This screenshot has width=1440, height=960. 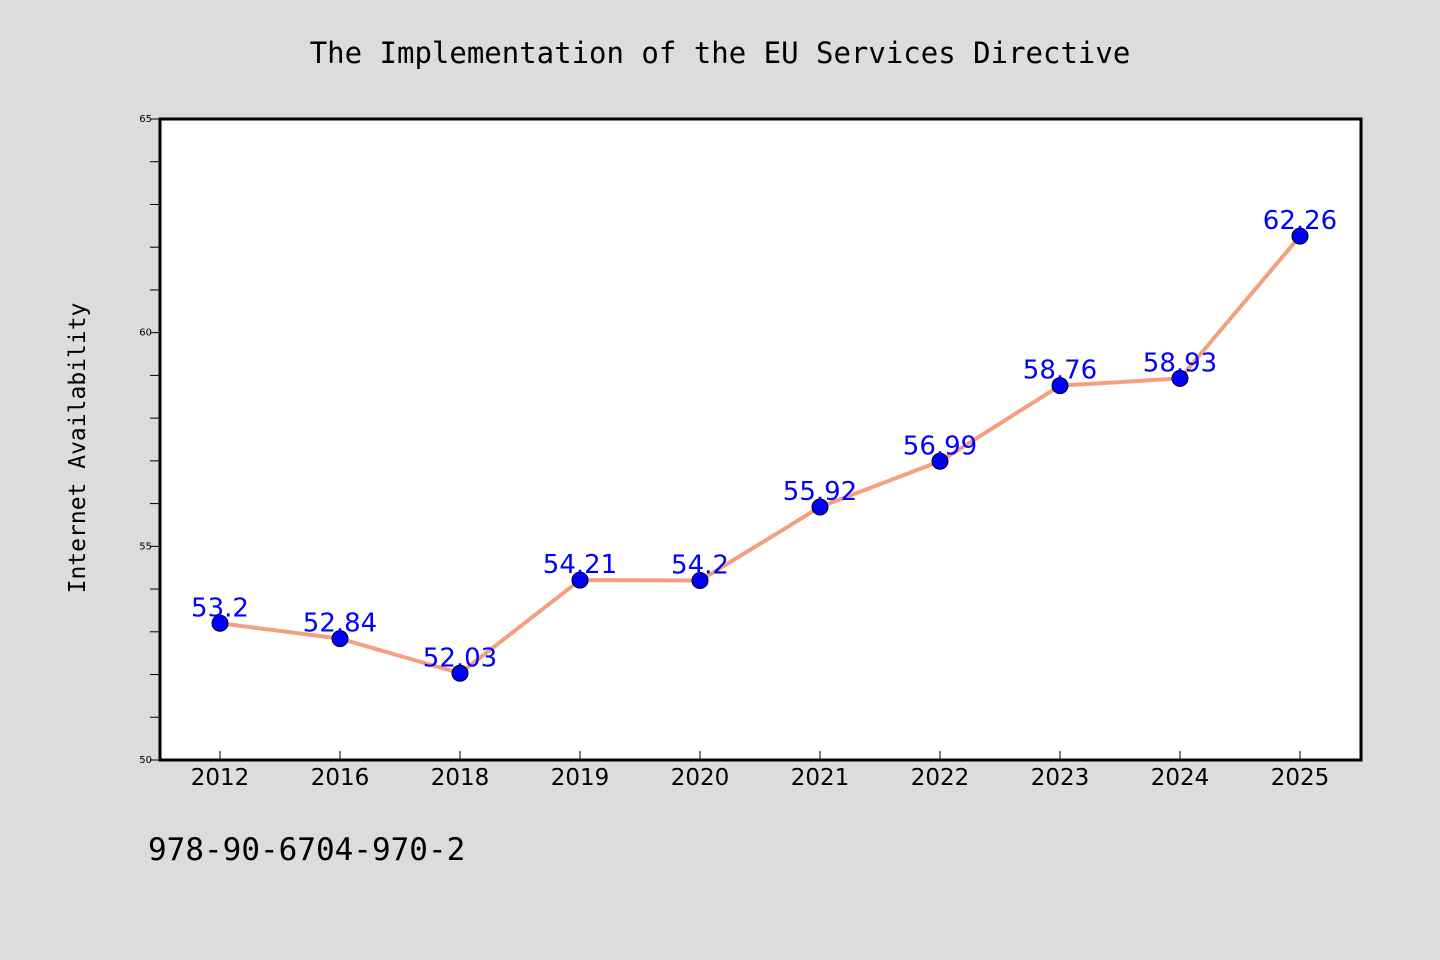 What do you see at coordinates (340, 778) in the screenshot?
I see `x-tick-label: 2016` at bounding box center [340, 778].